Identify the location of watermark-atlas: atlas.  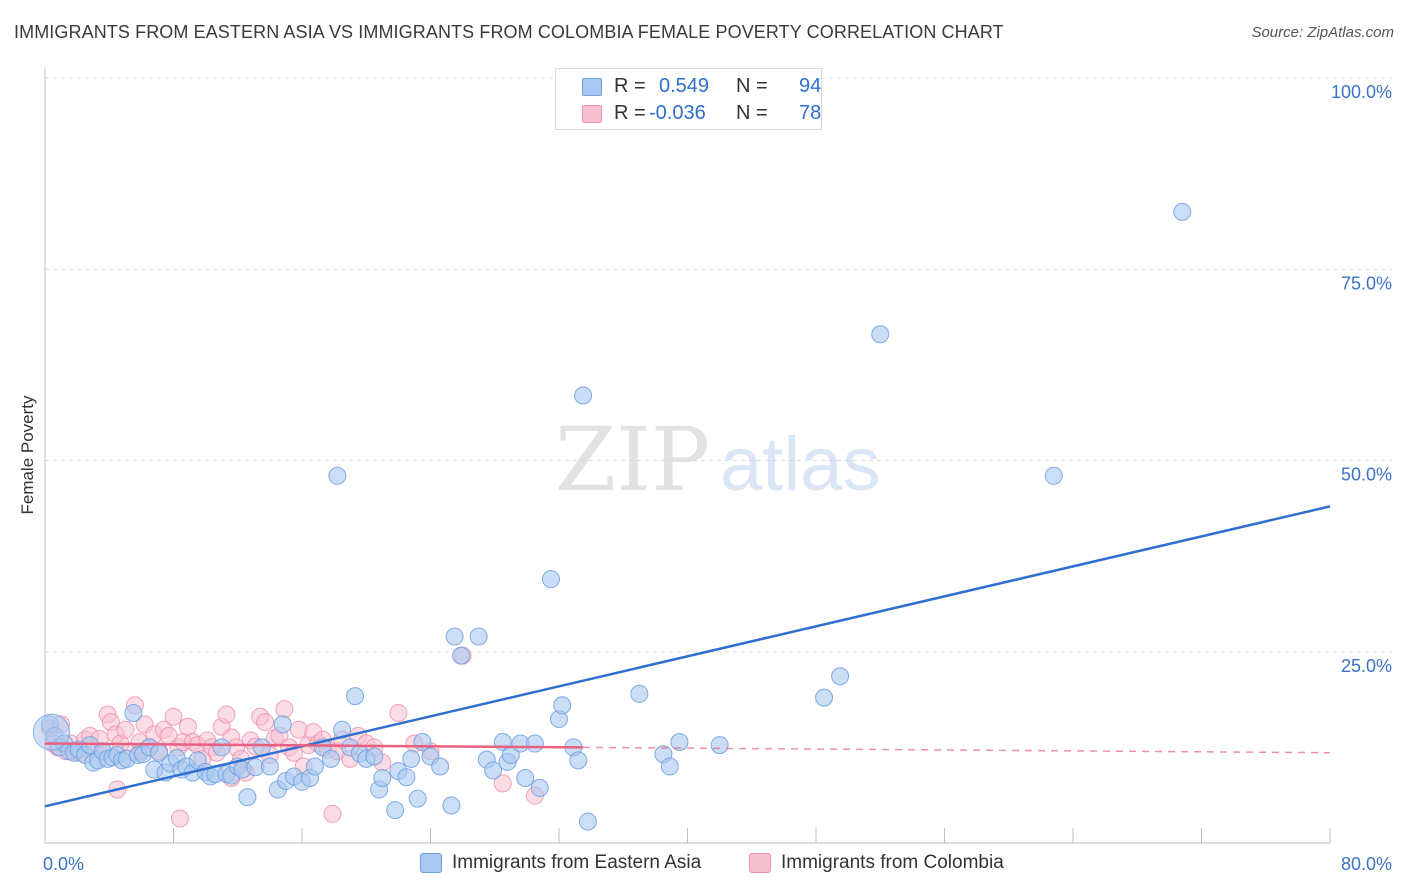
(800, 464).